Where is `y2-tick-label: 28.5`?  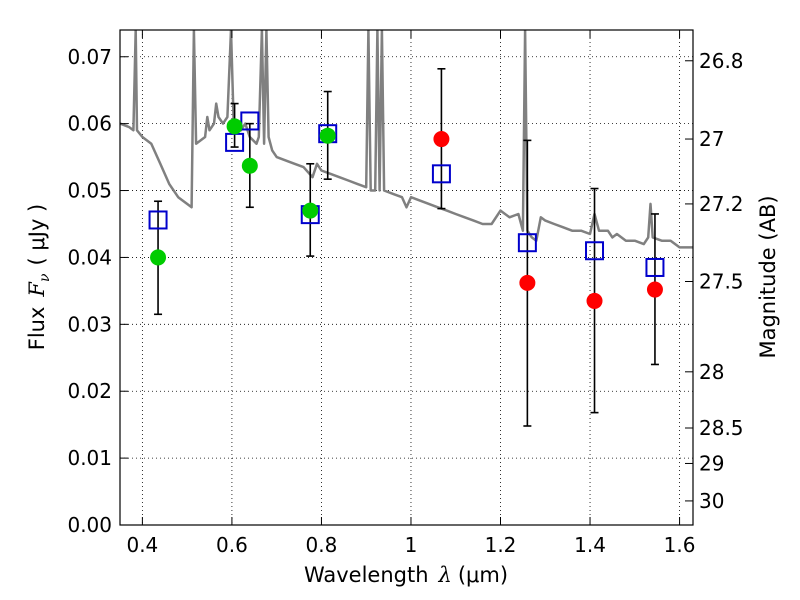 y2-tick-label: 28.5 is located at coordinates (721, 428).